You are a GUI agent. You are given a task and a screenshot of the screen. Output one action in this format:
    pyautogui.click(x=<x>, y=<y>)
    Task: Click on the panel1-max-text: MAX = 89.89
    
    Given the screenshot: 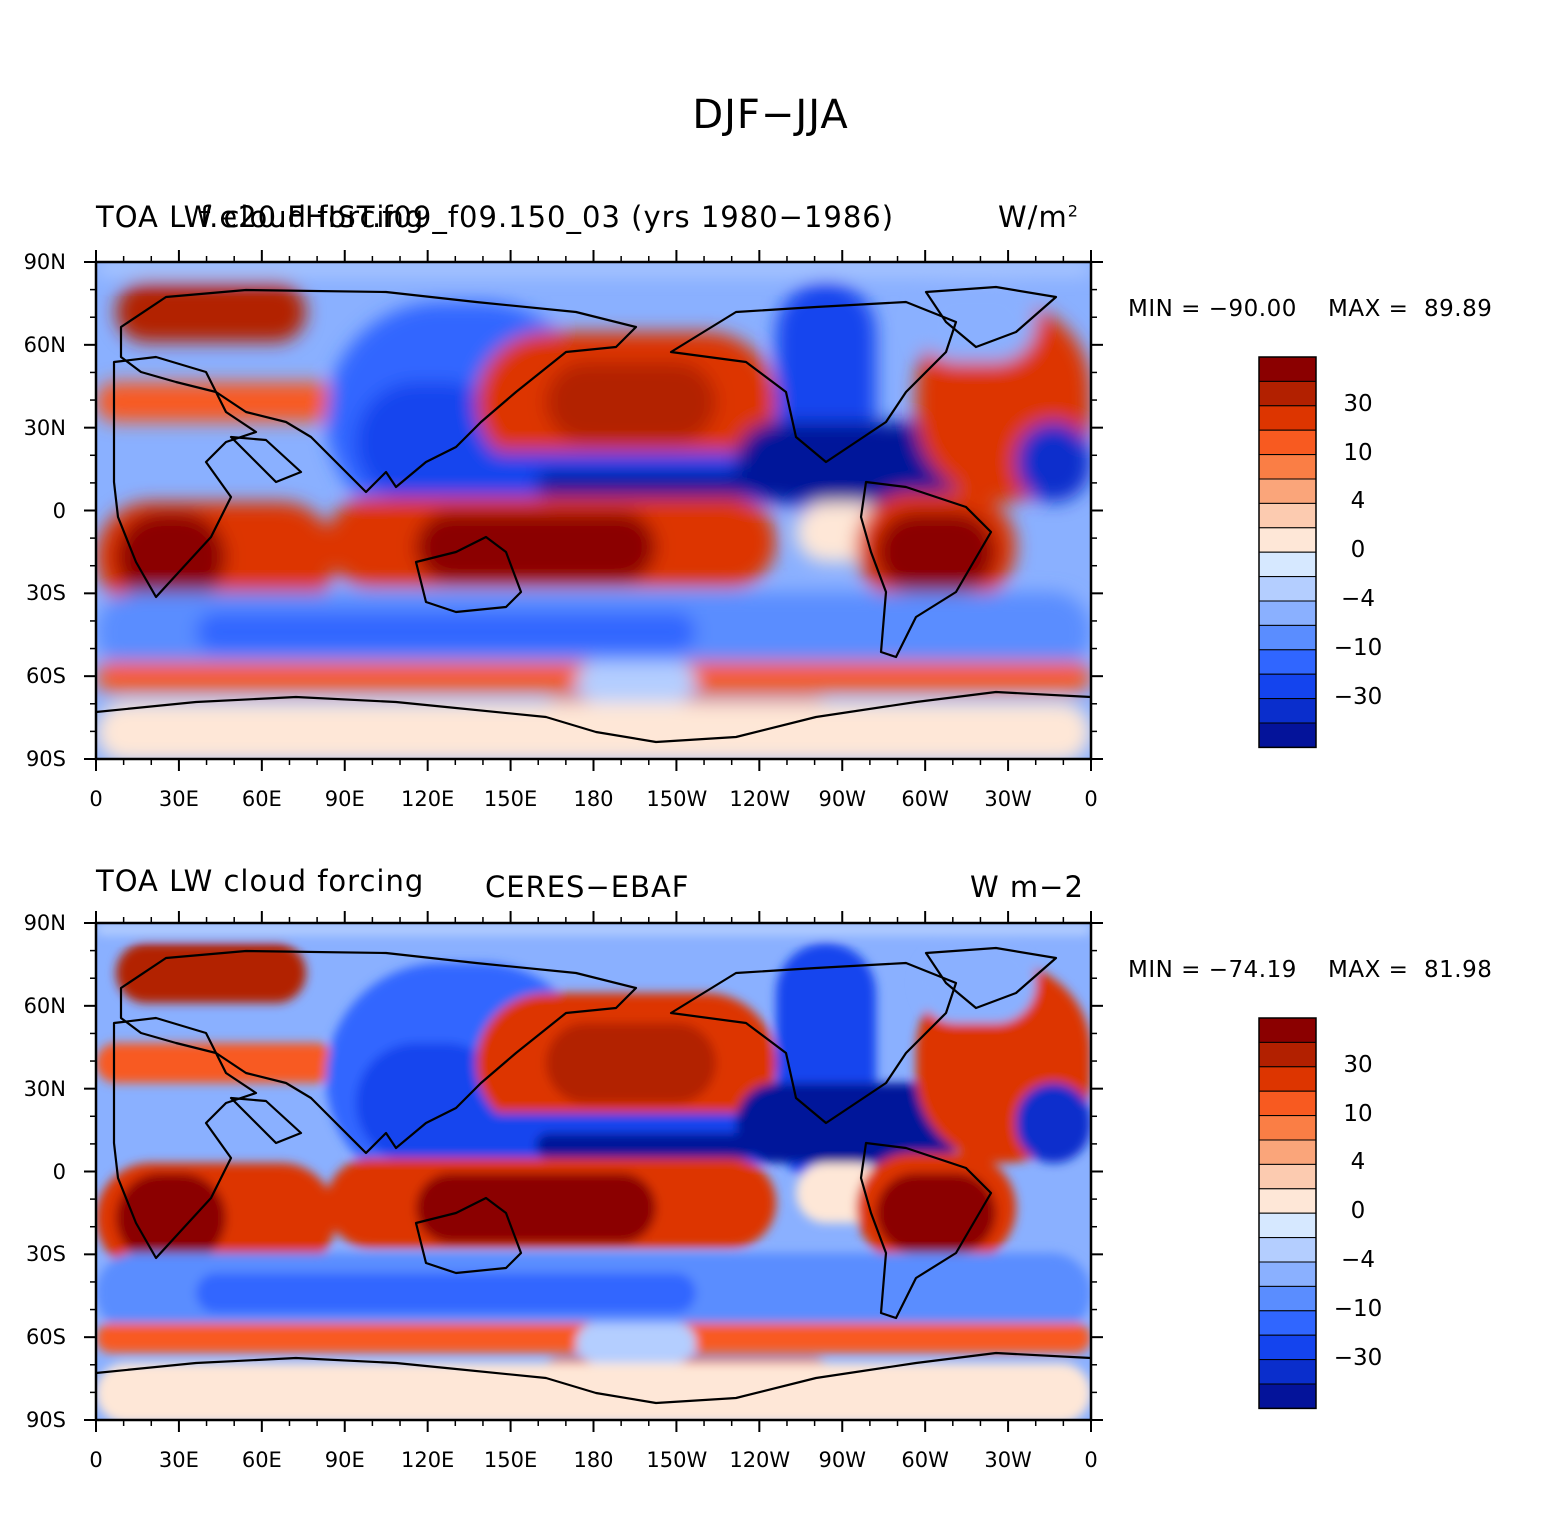 What is the action you would take?
    pyautogui.click(x=1410, y=309)
    